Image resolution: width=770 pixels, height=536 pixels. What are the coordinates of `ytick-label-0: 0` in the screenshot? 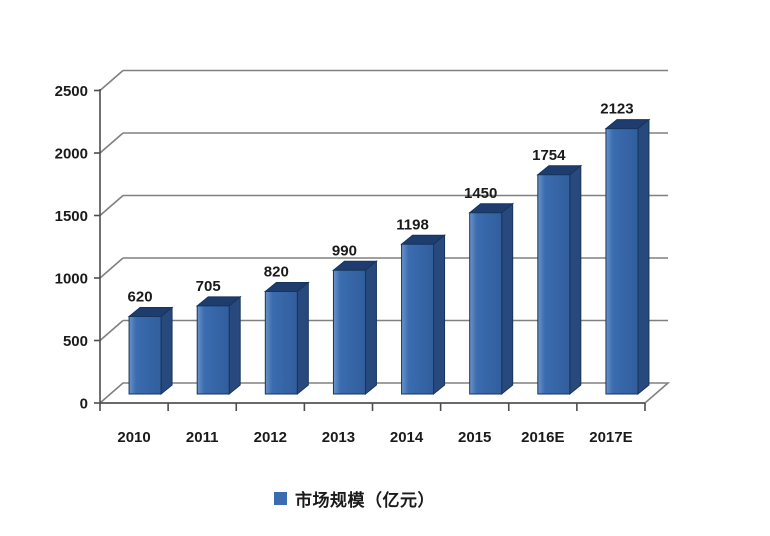 It's located at (84, 404).